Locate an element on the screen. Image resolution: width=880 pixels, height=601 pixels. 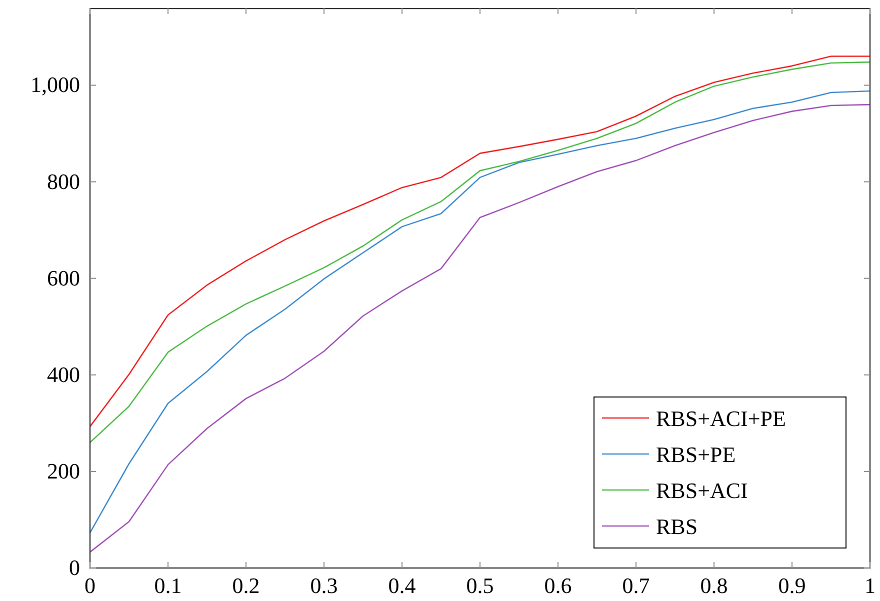
x-tick-label: 0.8 is located at coordinates (714, 585).